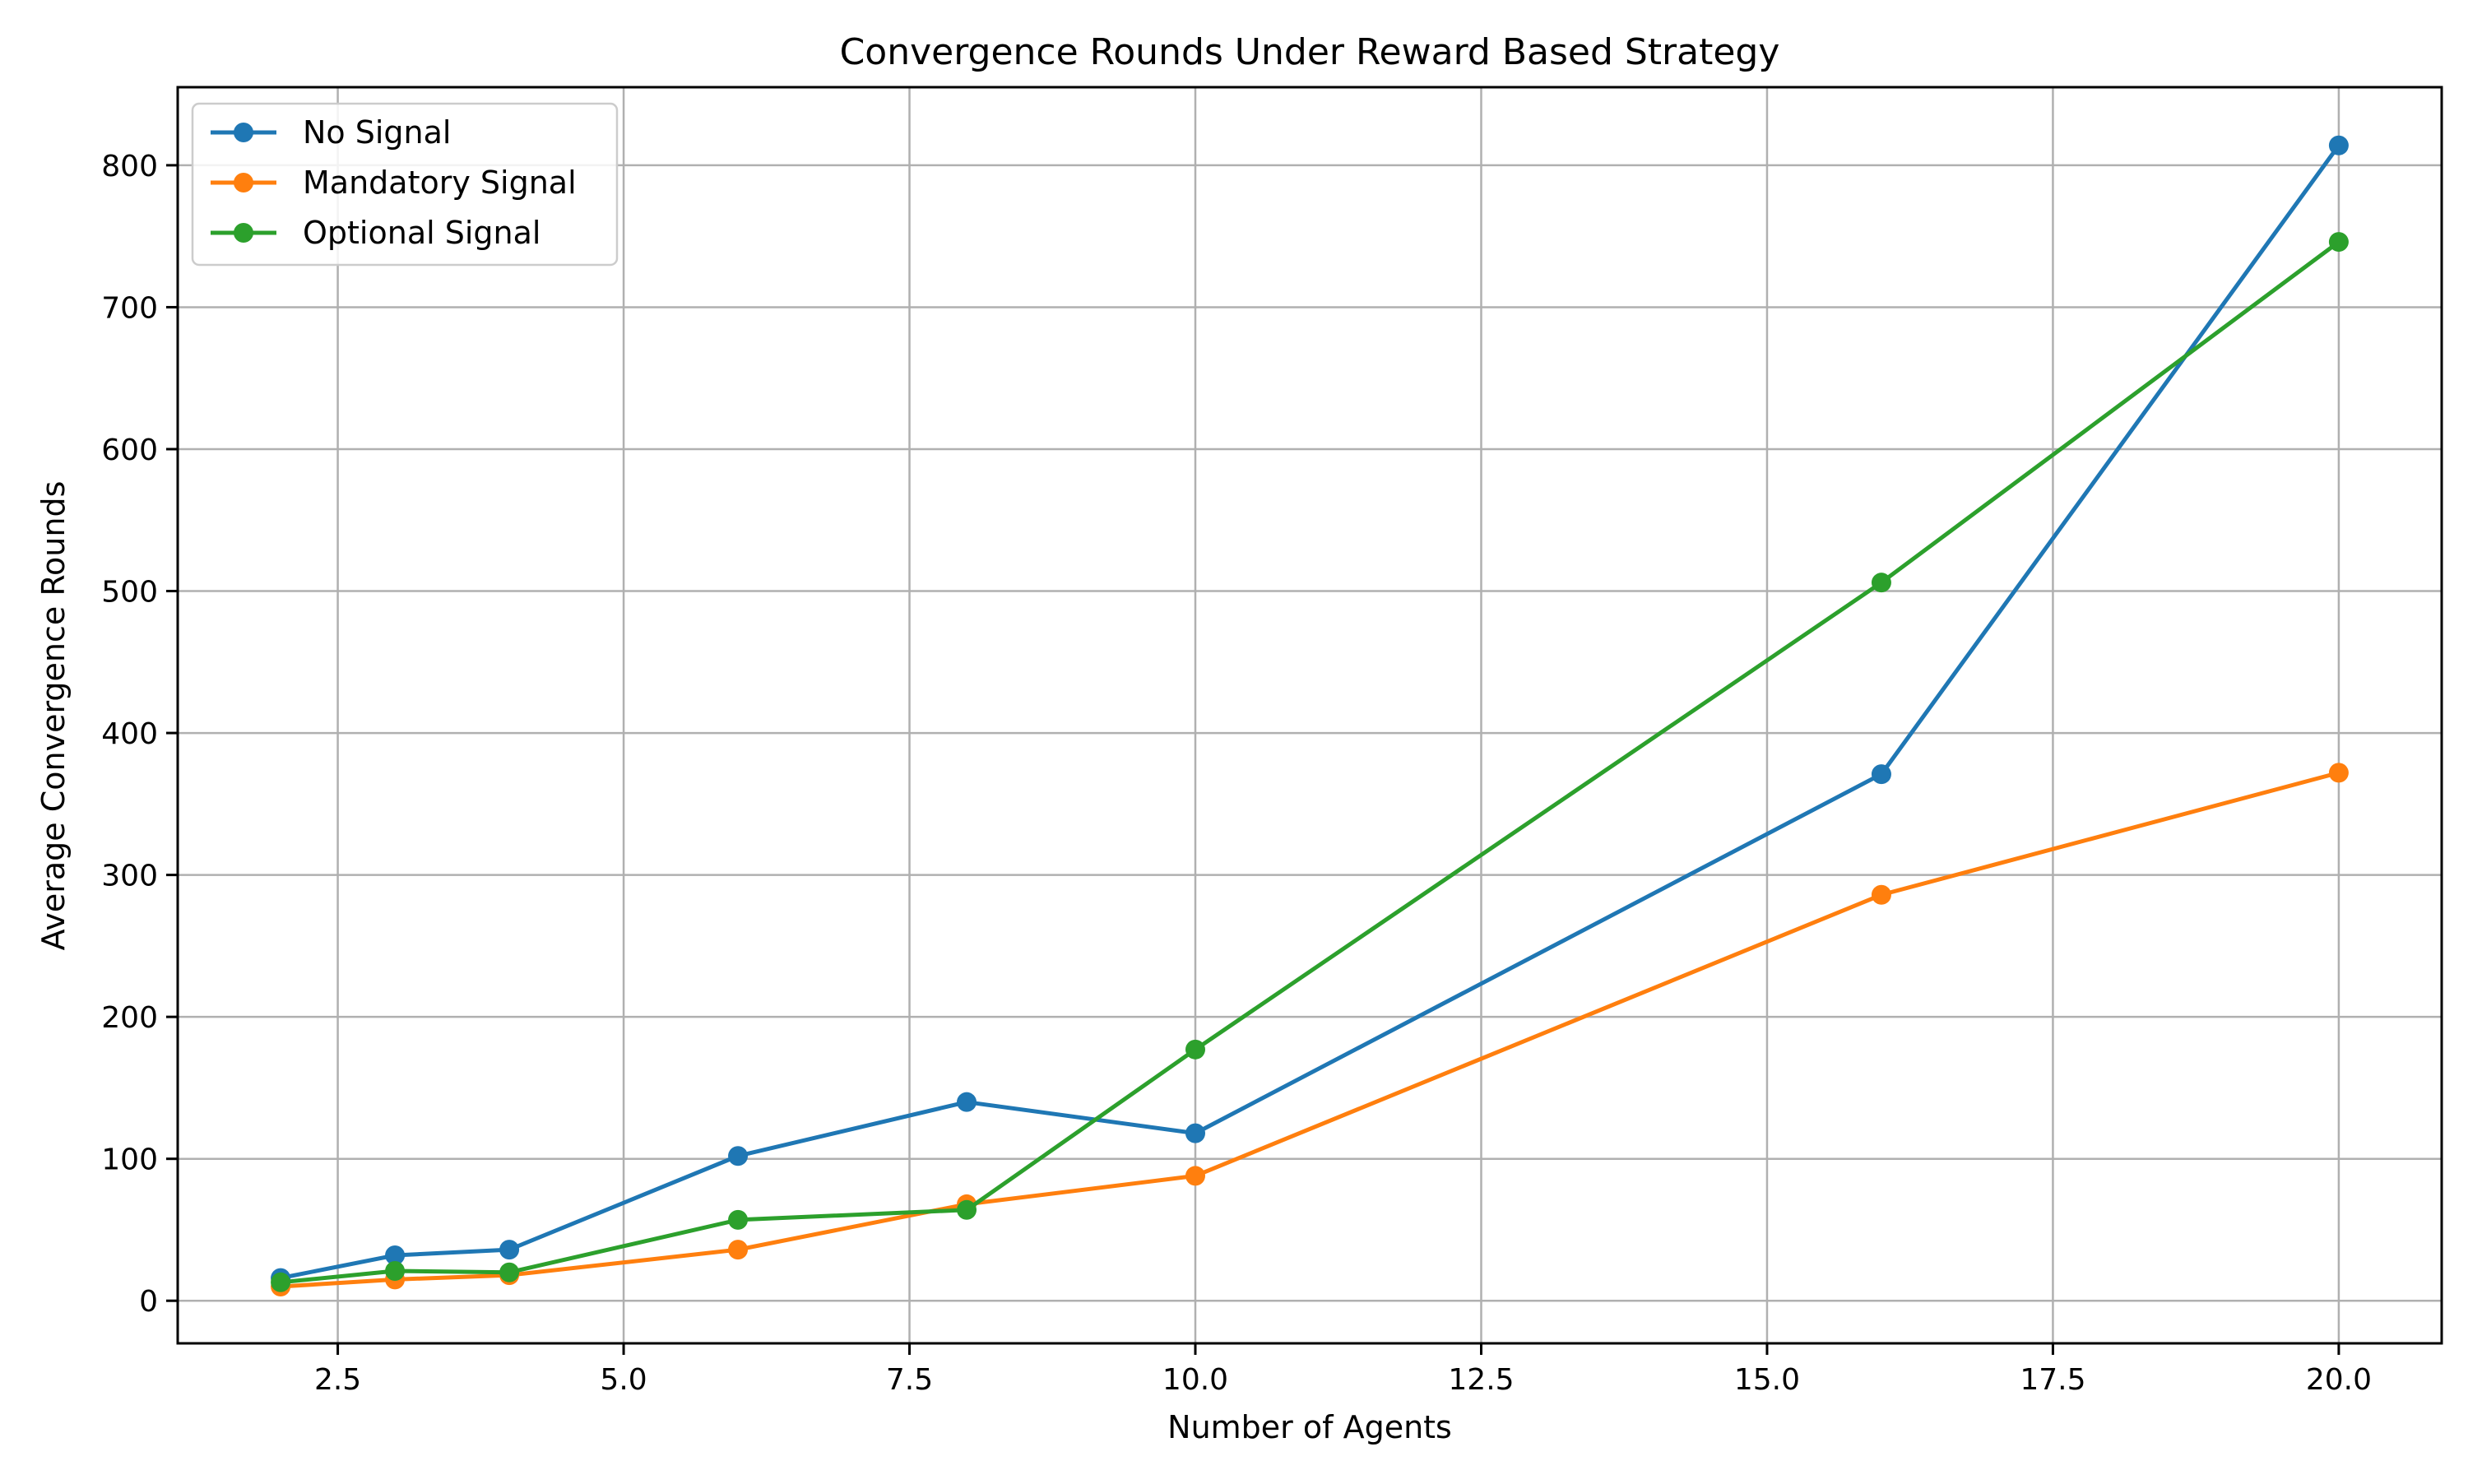 This screenshot has height=1484, width=2468. Describe the element at coordinates (129, 734) in the screenshot. I see `y-tick-label: 400` at that location.